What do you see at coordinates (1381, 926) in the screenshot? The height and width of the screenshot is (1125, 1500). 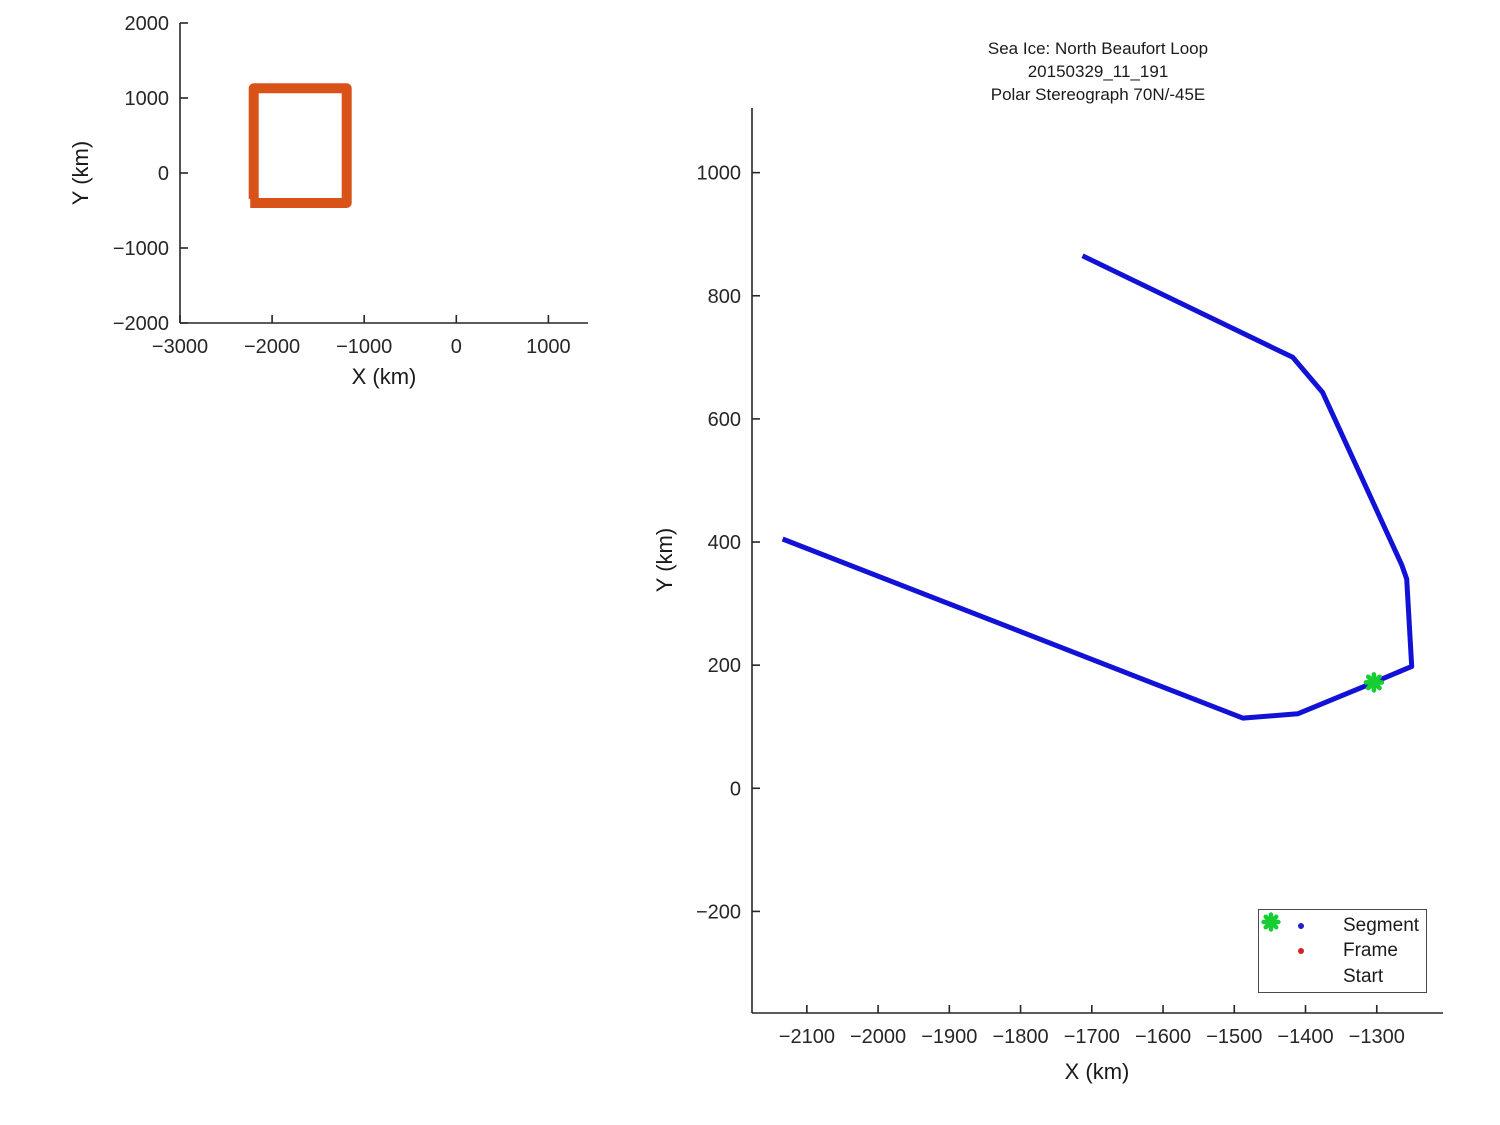 I see `legend-label-segment: Segment` at bounding box center [1381, 926].